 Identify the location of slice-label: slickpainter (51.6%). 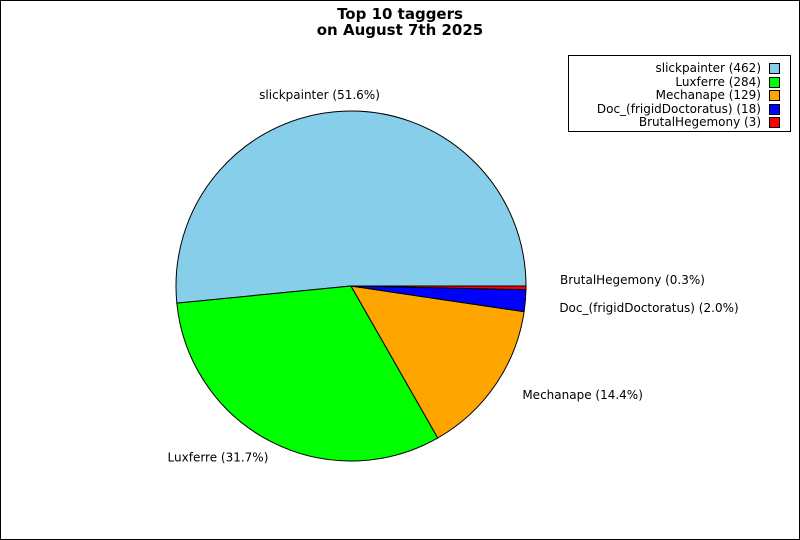
(319, 95).